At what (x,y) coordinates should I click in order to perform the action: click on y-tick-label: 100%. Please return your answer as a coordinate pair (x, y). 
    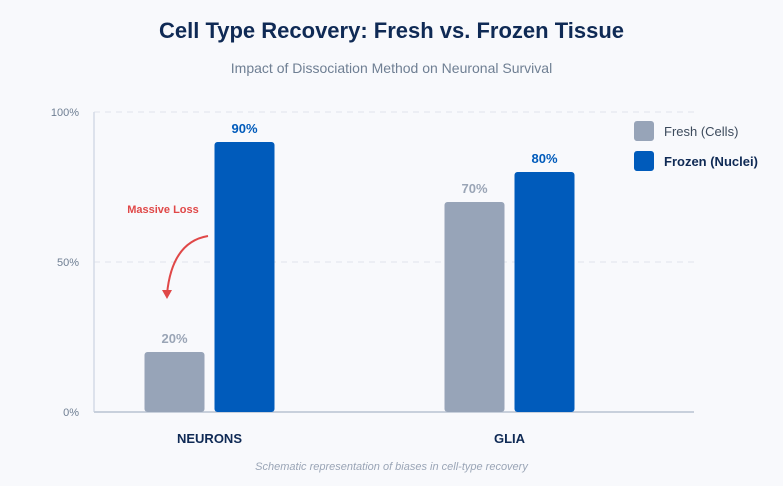
    Looking at the image, I should click on (65, 113).